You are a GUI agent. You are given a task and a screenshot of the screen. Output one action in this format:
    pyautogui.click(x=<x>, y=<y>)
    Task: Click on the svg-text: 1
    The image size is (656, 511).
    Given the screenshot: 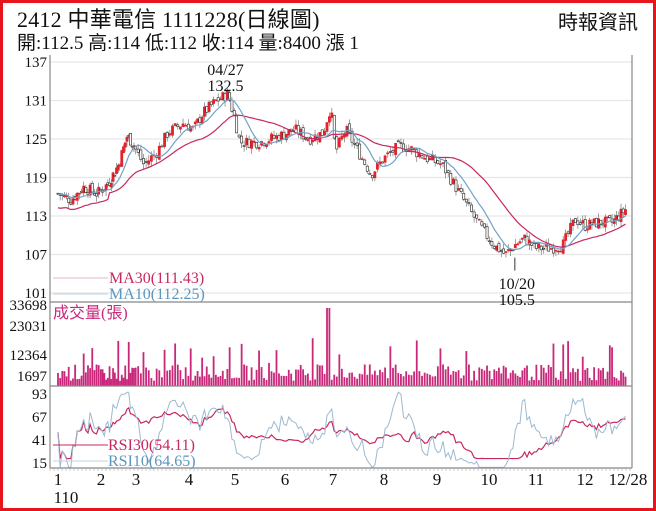 What is the action you would take?
    pyautogui.click(x=58, y=479)
    